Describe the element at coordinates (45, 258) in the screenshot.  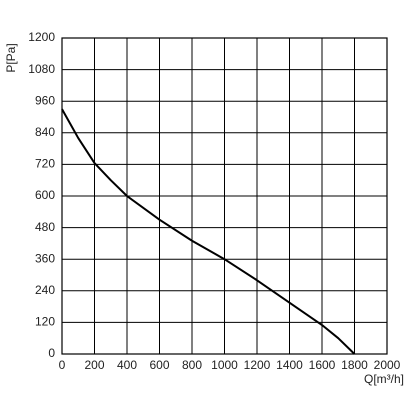
I see `y-tick-label: 360` at that location.